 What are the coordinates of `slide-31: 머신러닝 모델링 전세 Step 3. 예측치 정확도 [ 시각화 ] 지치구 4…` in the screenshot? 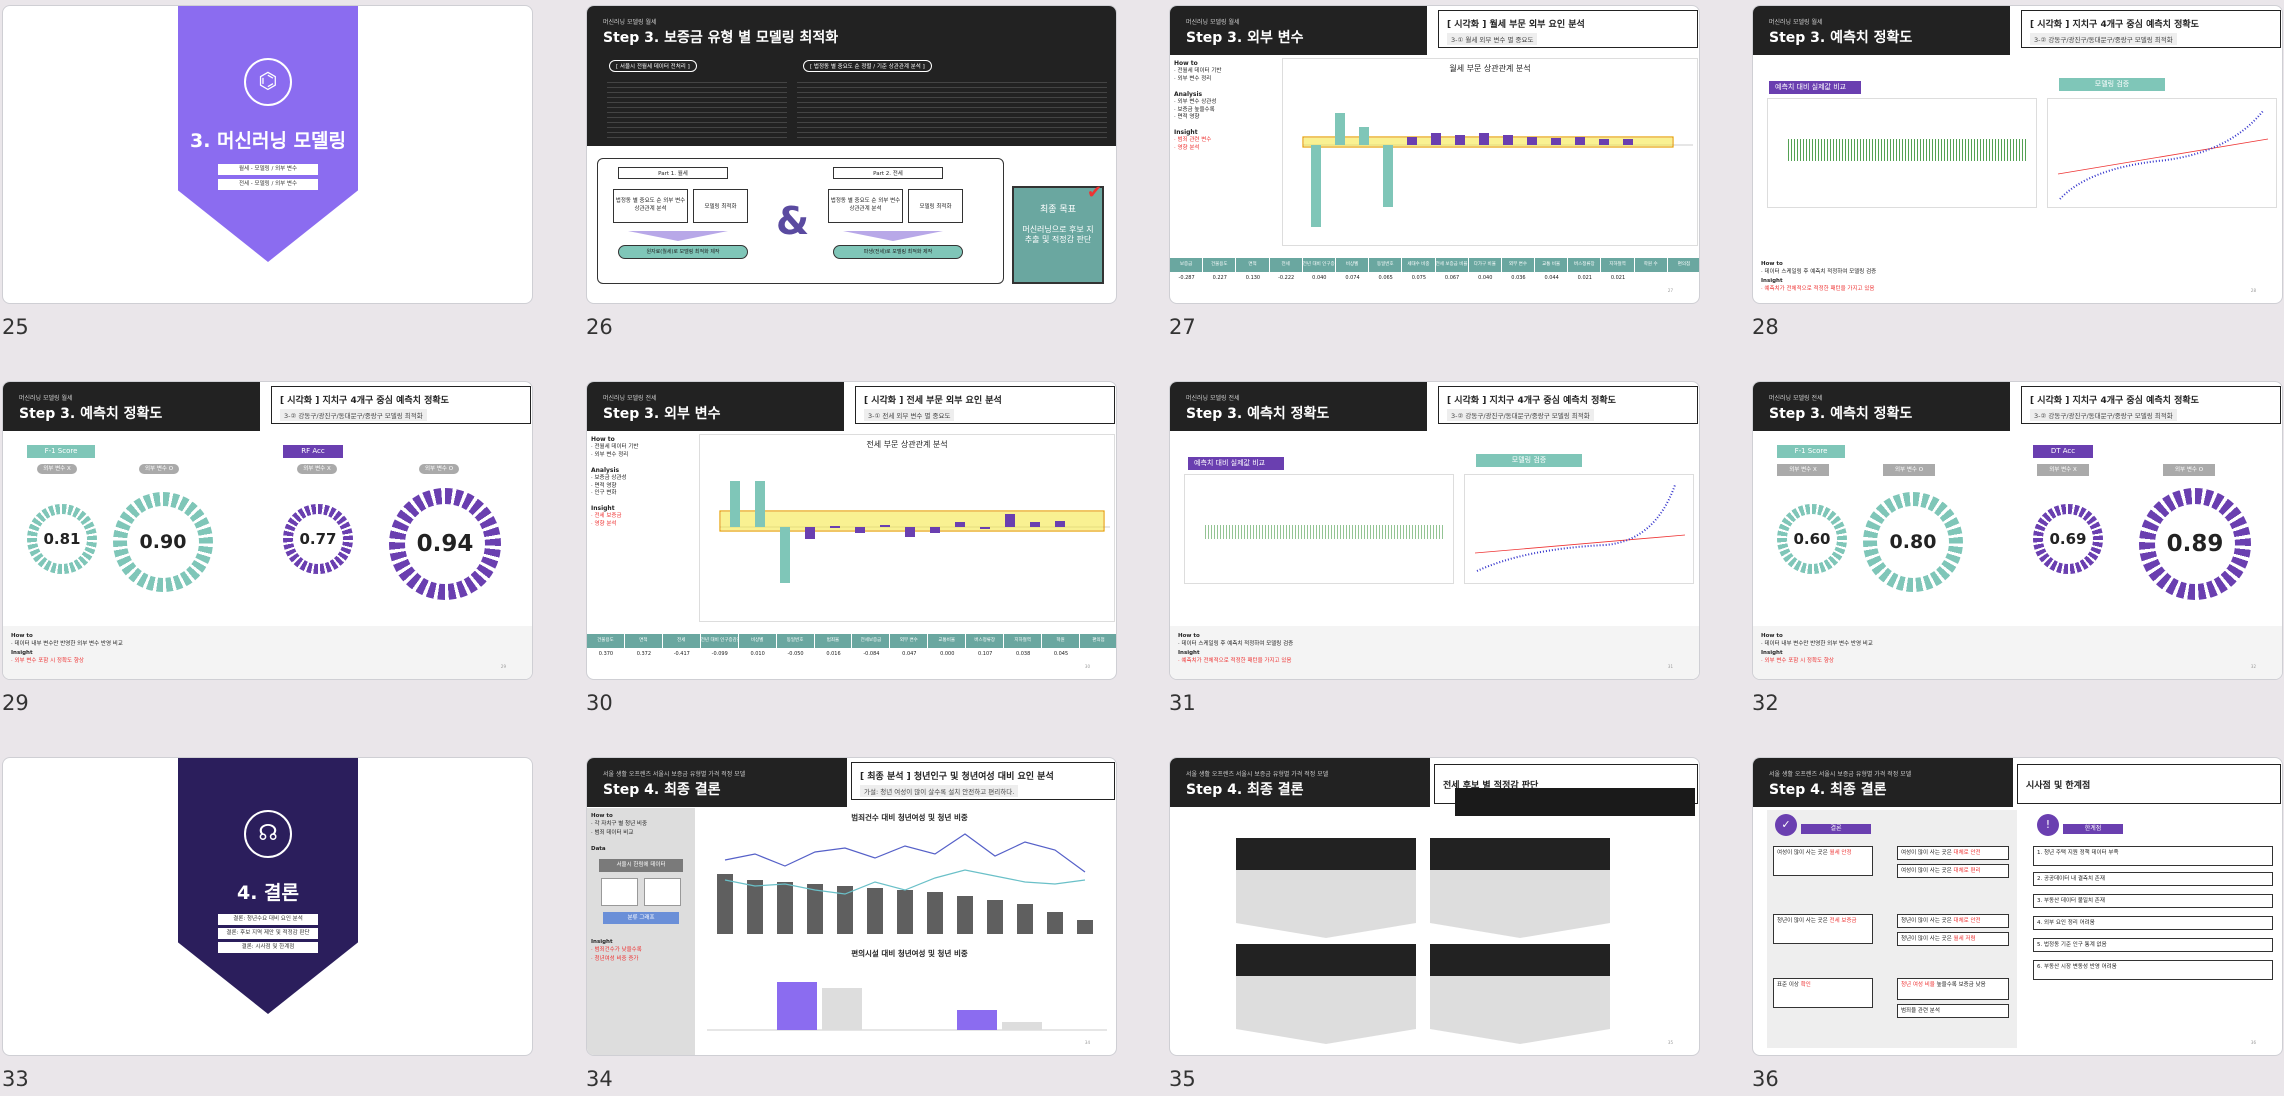 It's located at (1435, 548).